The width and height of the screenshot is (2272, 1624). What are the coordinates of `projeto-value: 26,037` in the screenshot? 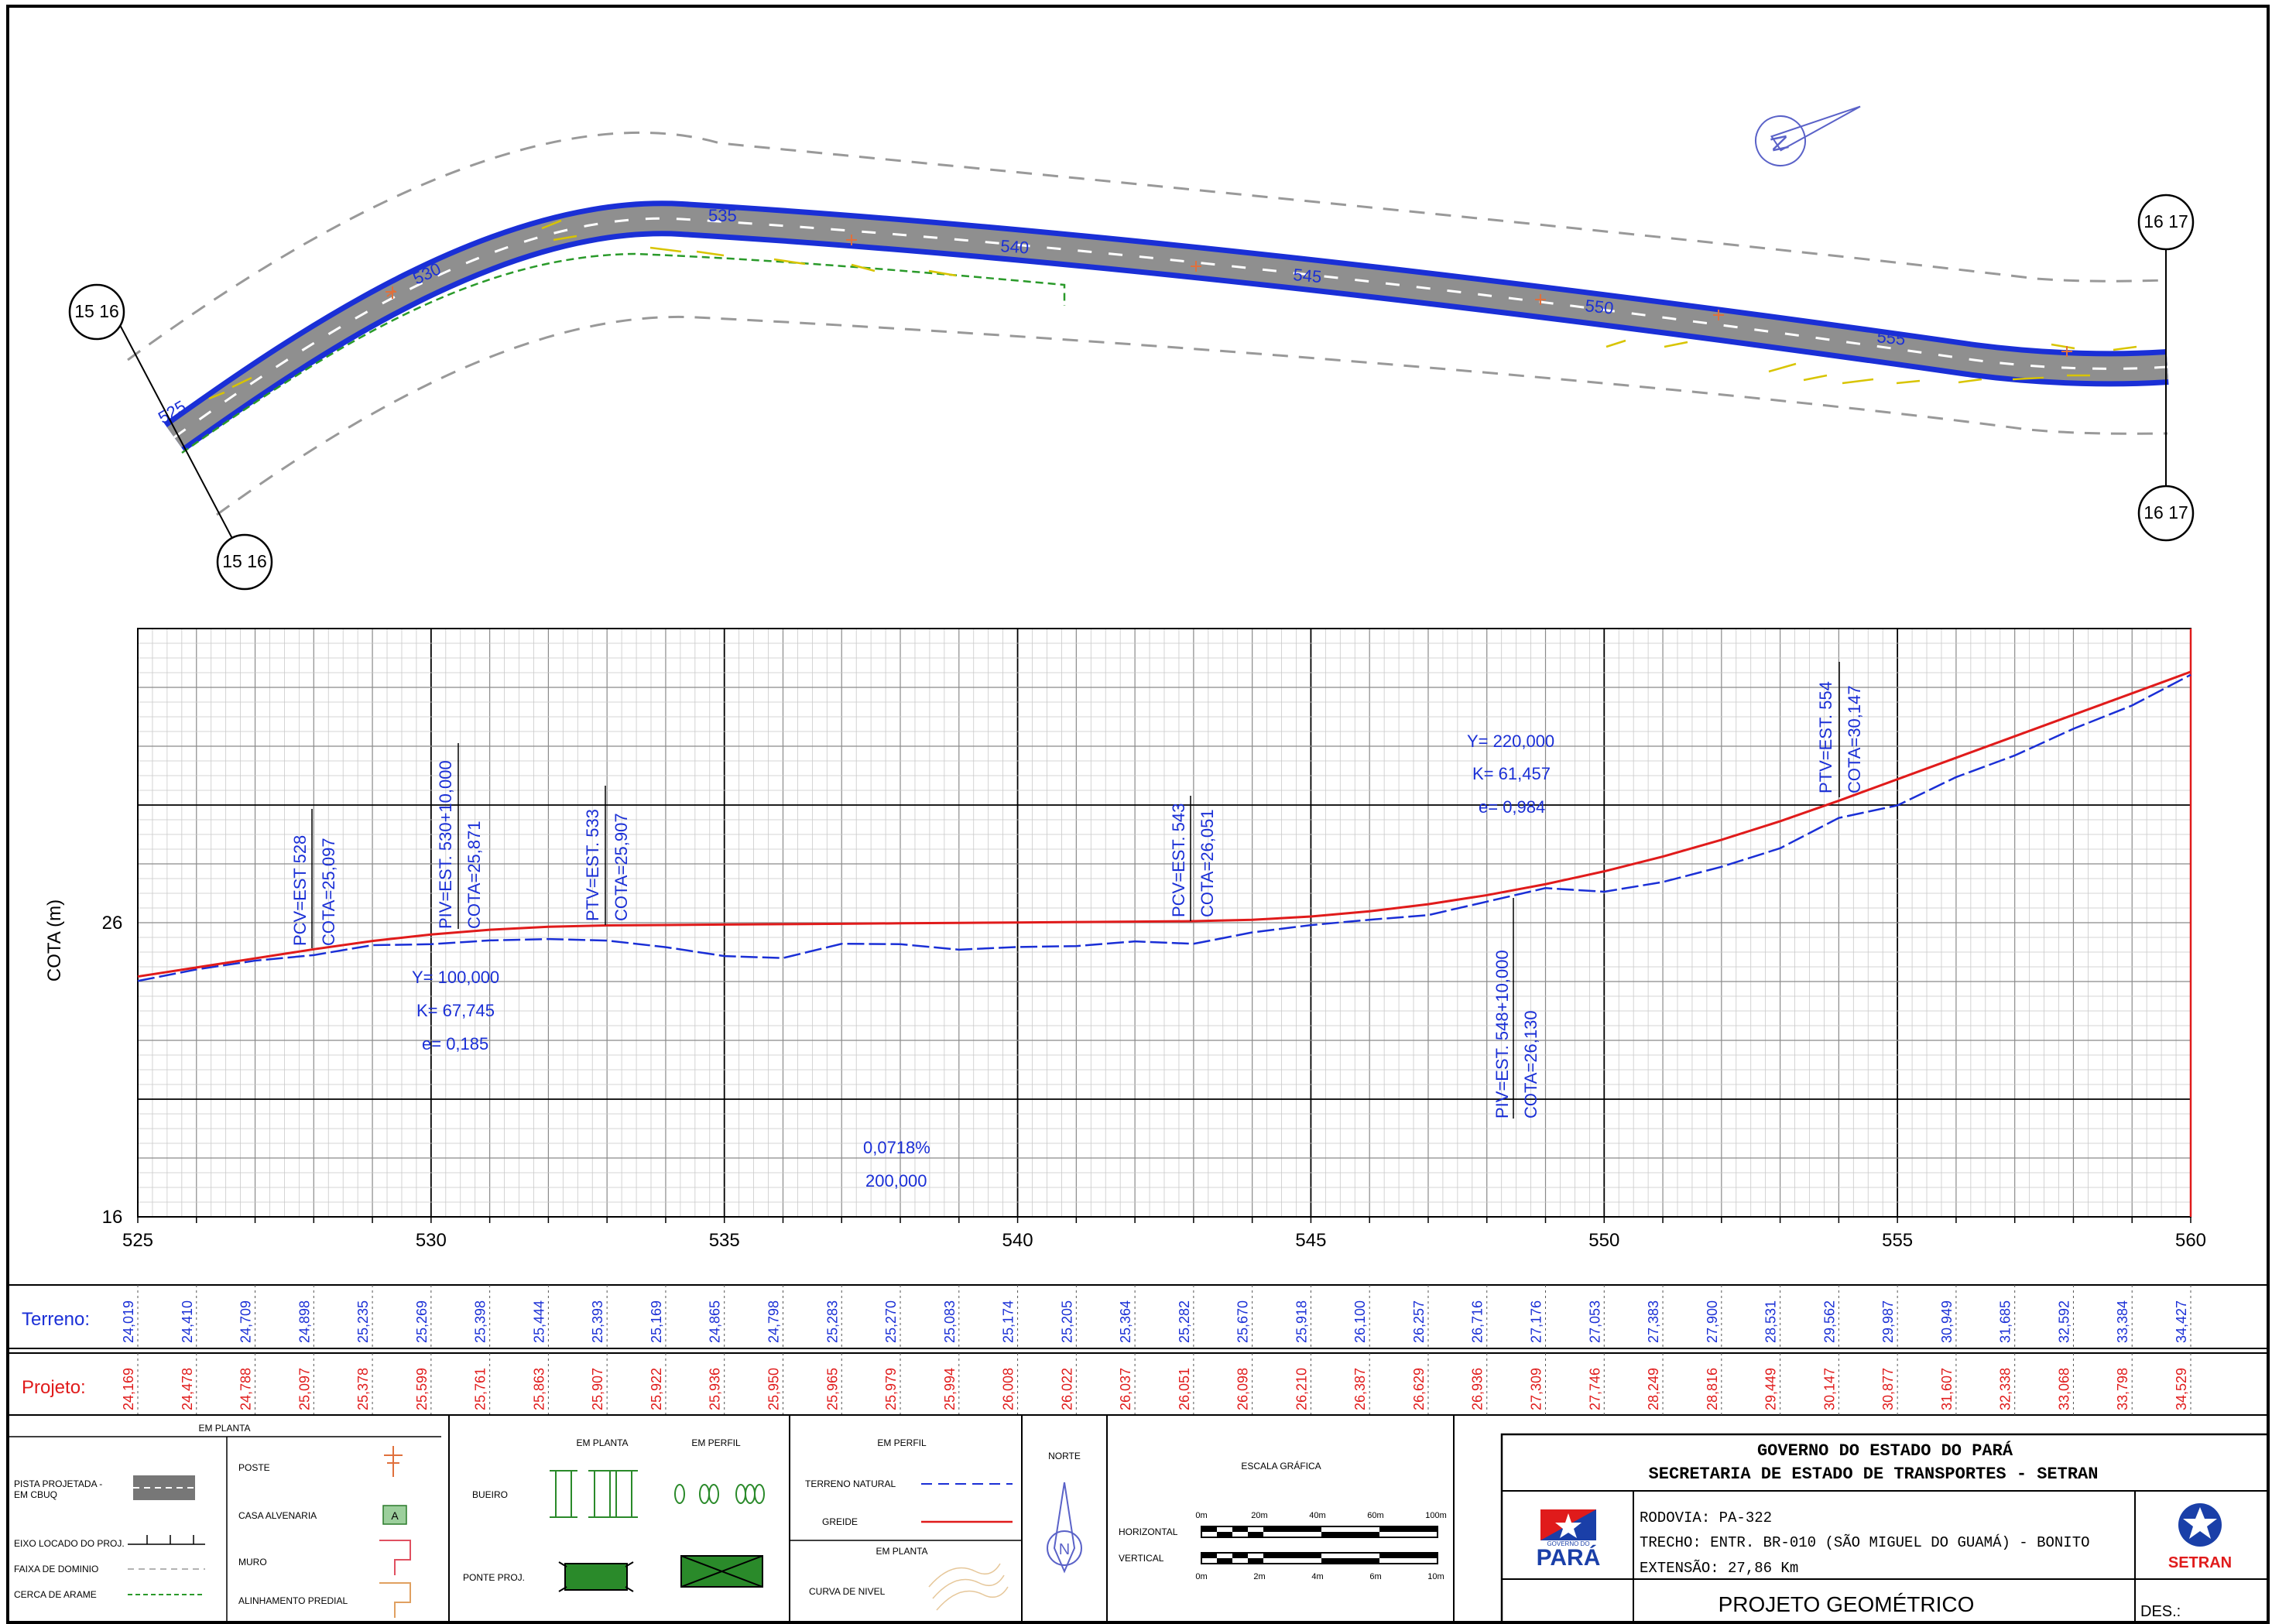 It's located at (1125, 1389).